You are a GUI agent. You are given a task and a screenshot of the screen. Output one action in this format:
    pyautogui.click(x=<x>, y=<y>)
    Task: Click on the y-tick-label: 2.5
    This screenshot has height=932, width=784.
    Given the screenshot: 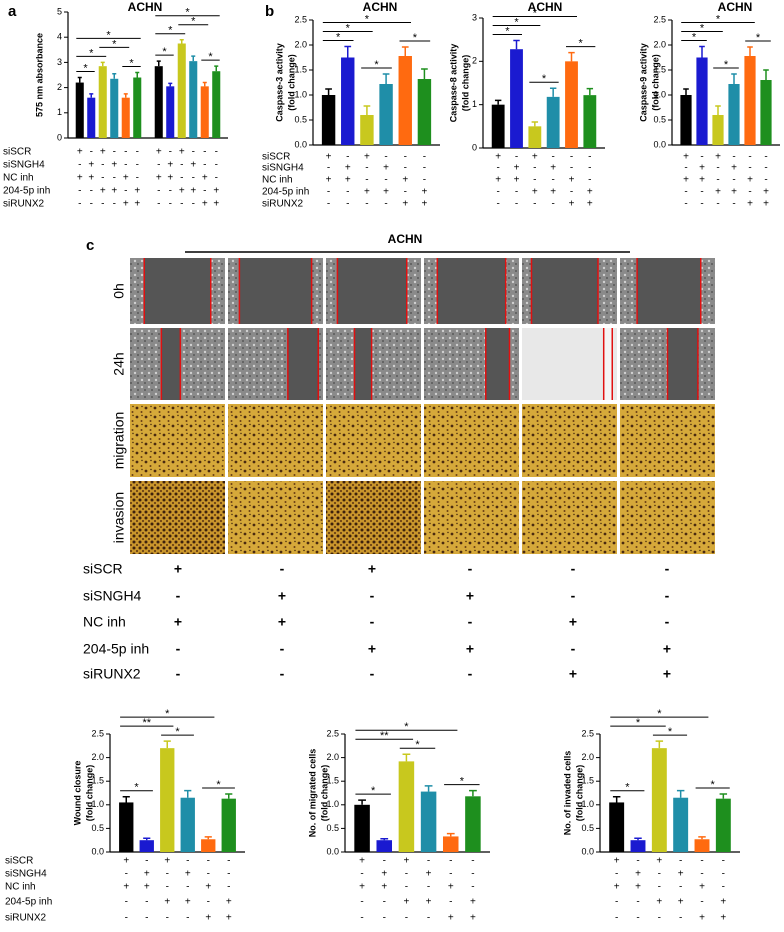 What is the action you would take?
    pyautogui.click(x=97, y=733)
    